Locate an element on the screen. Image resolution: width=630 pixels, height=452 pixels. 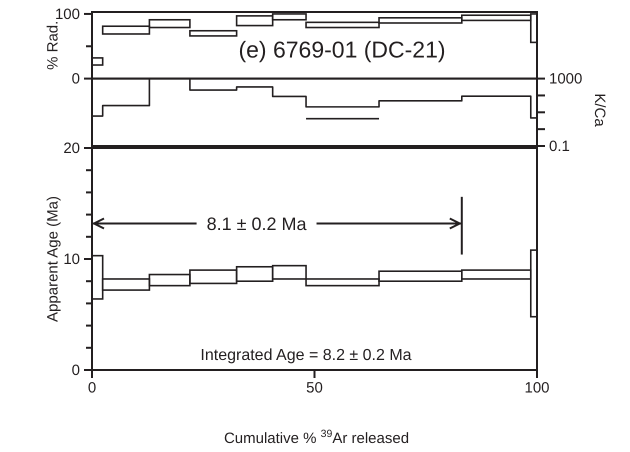
y-axis-title: % Rad. is located at coordinates (53, 45).